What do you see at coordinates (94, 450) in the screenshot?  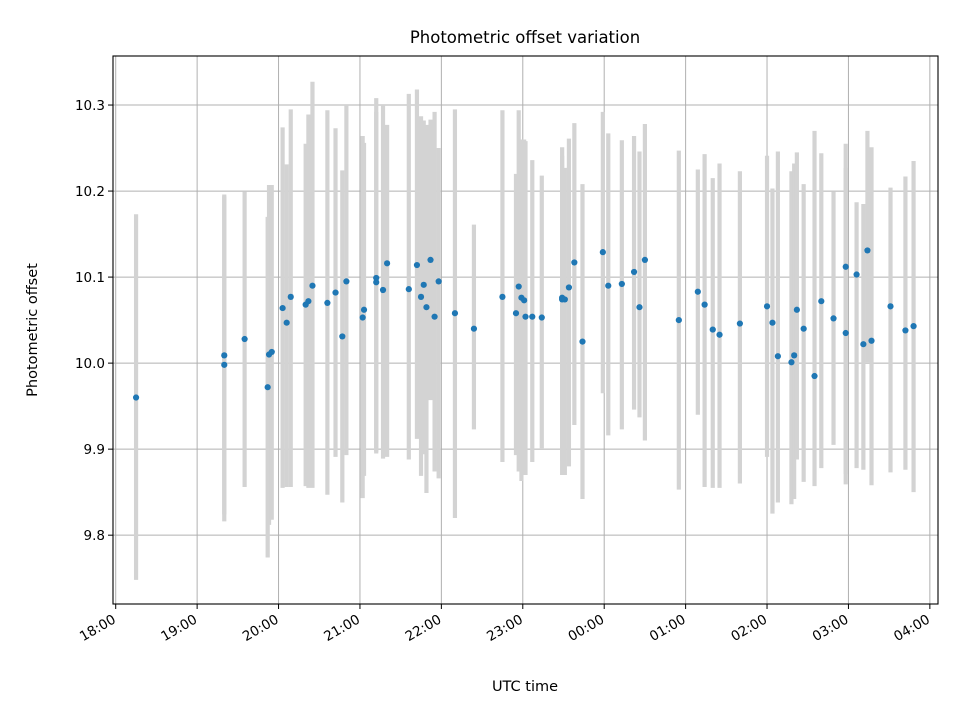 I see `y-tick-label: 9.9` at bounding box center [94, 450].